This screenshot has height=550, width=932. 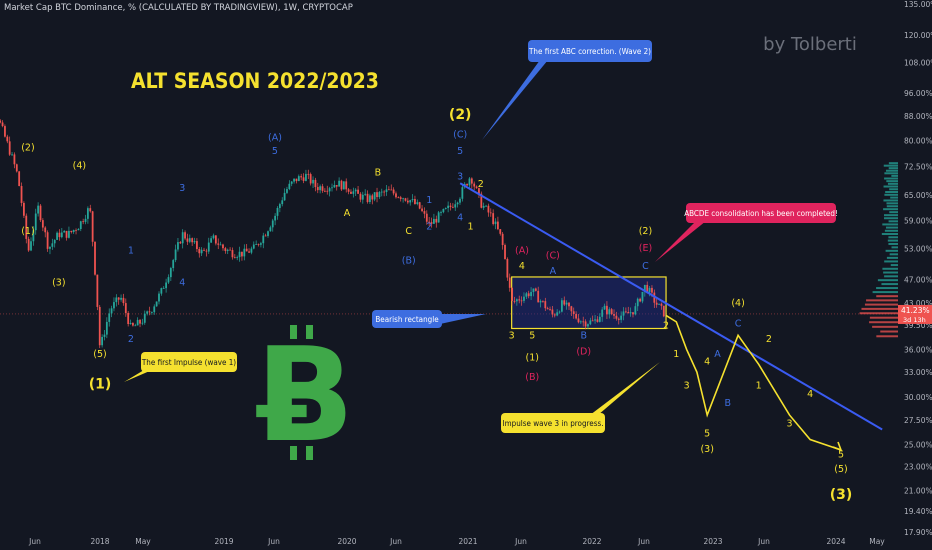 What do you see at coordinates (918, 511) in the screenshot?
I see `y-tick-label: 19.40%` at bounding box center [918, 511].